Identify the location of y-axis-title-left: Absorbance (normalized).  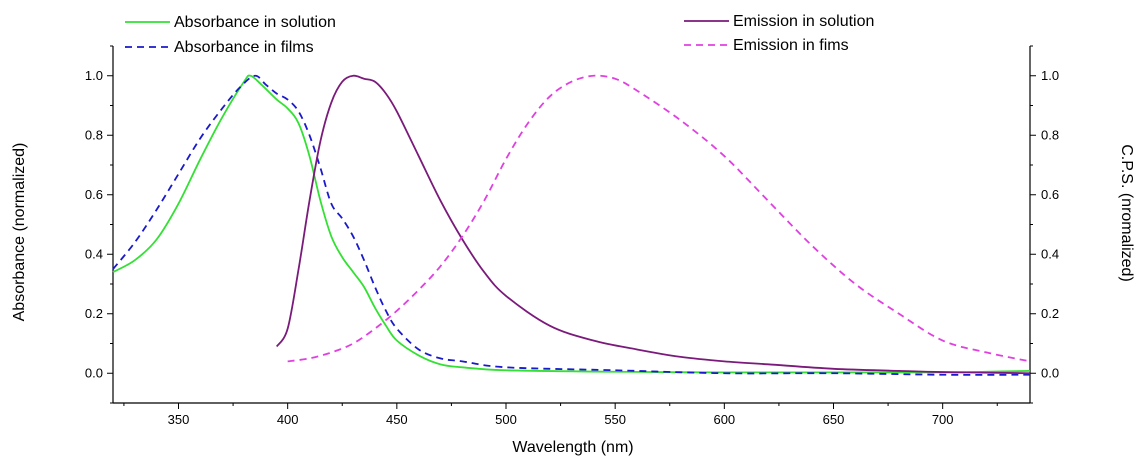
(19, 232).